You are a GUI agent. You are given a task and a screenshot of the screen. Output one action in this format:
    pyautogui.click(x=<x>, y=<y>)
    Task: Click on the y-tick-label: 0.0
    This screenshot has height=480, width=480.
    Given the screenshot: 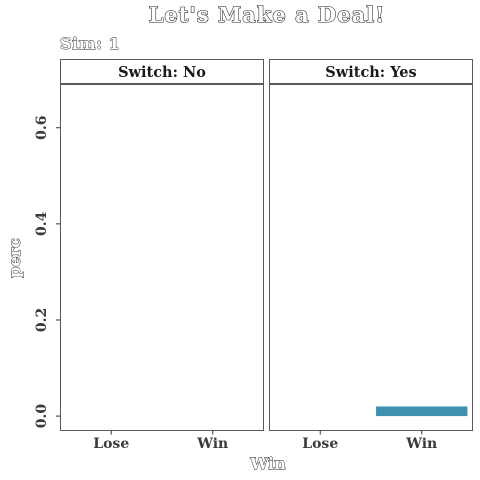 What is the action you would take?
    pyautogui.click(x=42, y=416)
    